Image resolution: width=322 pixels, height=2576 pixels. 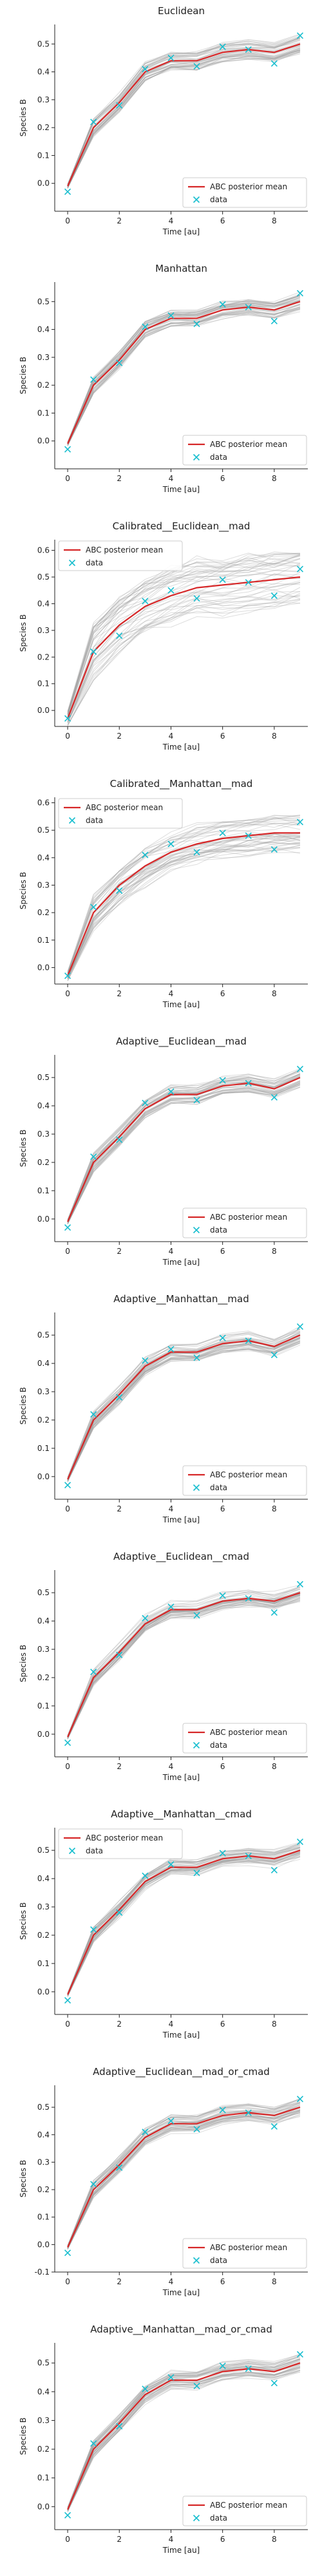 I want to click on x-tick-label: 6, so click(x=223, y=737).